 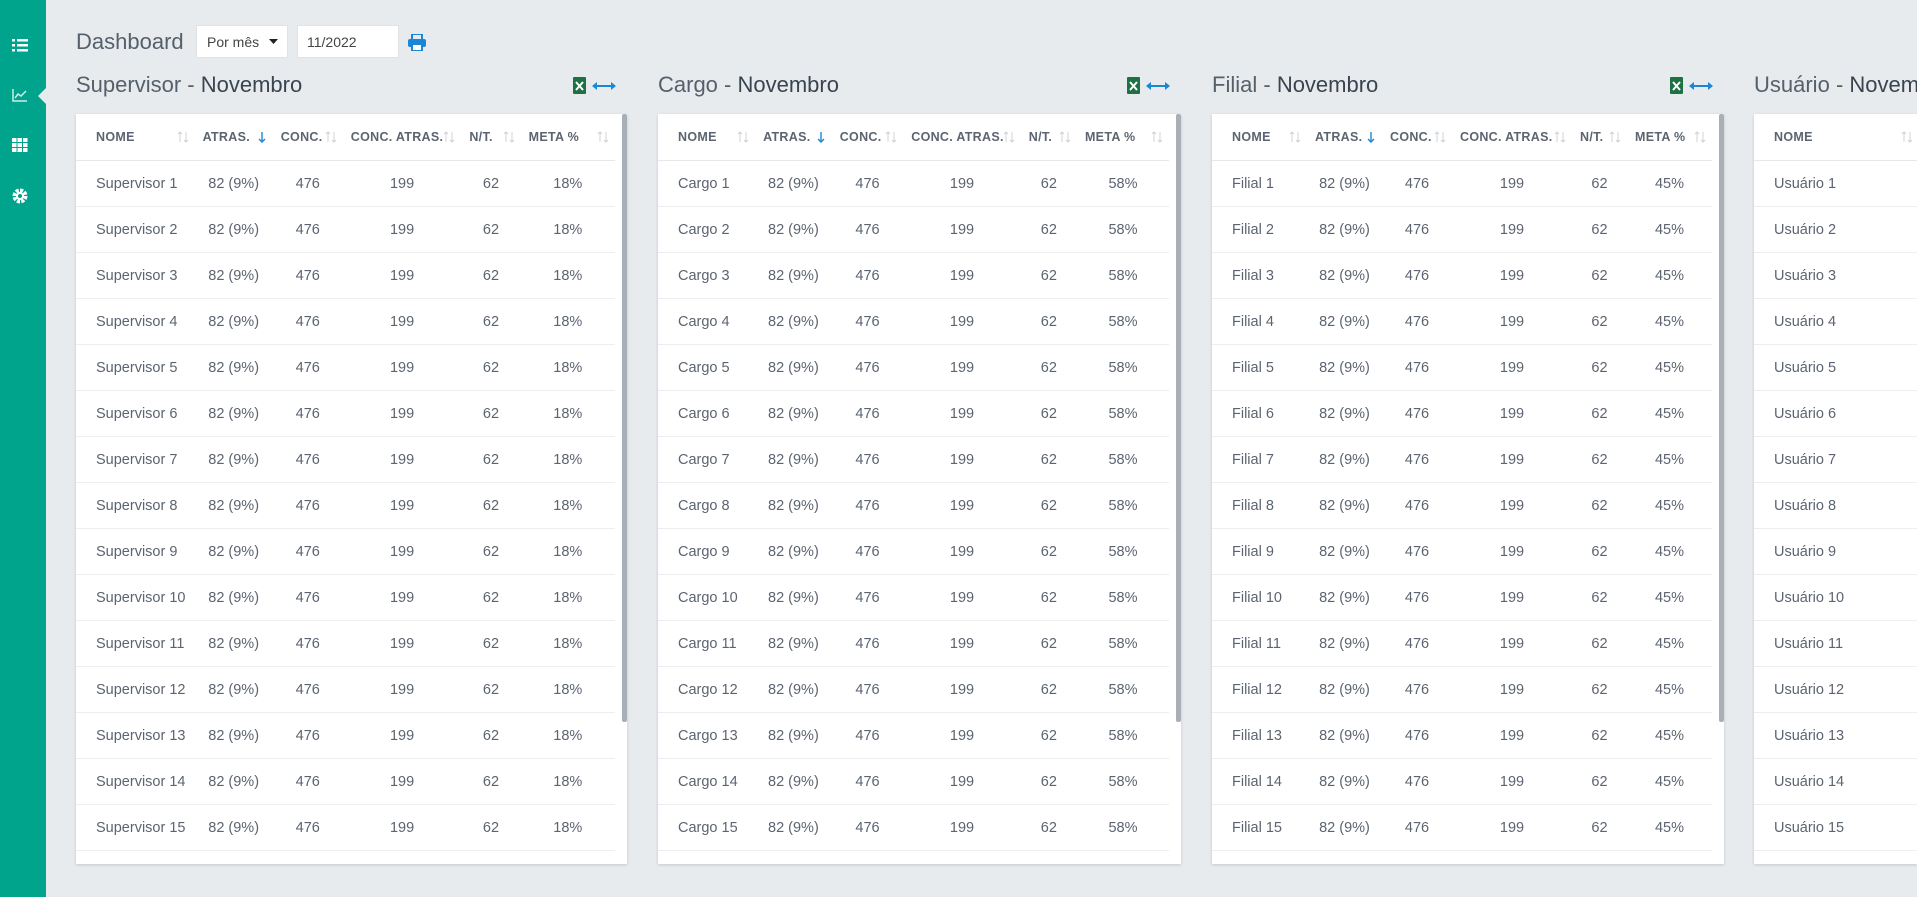 What do you see at coordinates (1251, 137) in the screenshot?
I see `column-label: NOME` at bounding box center [1251, 137].